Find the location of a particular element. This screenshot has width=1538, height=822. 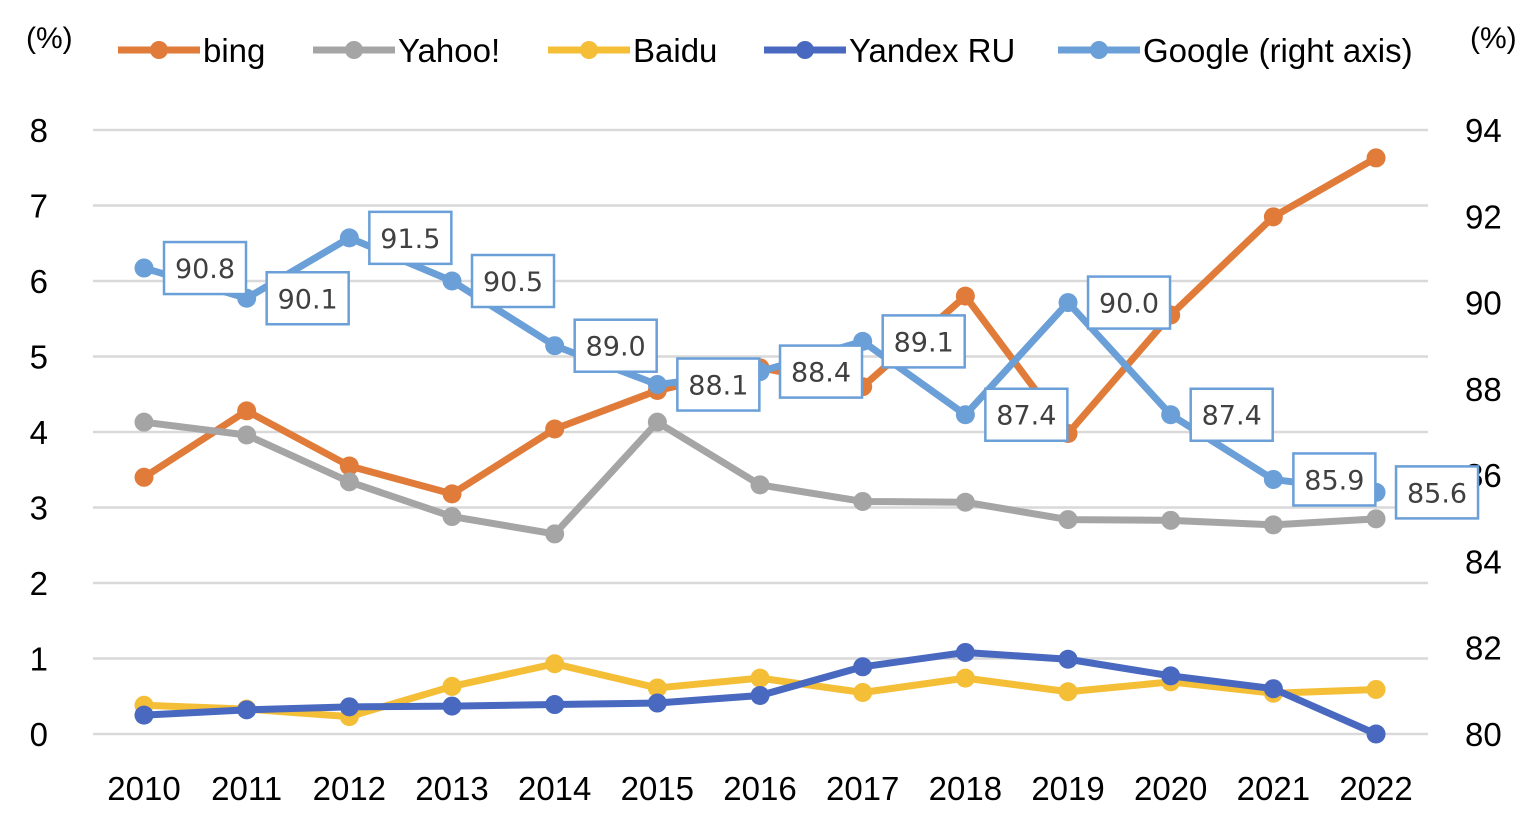

right-tick-label: 90 is located at coordinates (1483, 303).